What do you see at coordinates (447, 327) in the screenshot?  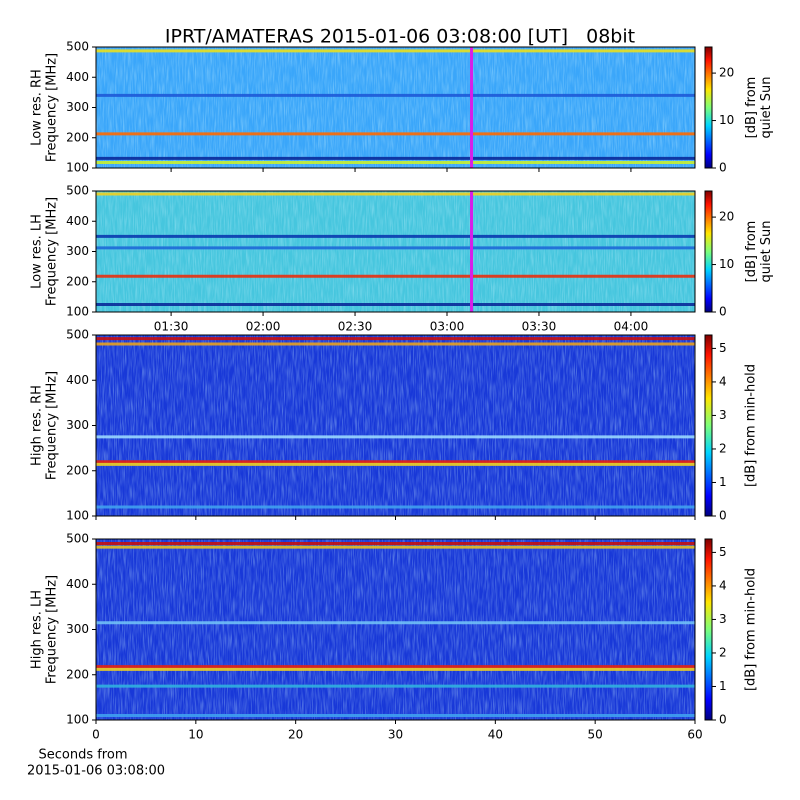 I see `x-tick-label: 03:00` at bounding box center [447, 327].